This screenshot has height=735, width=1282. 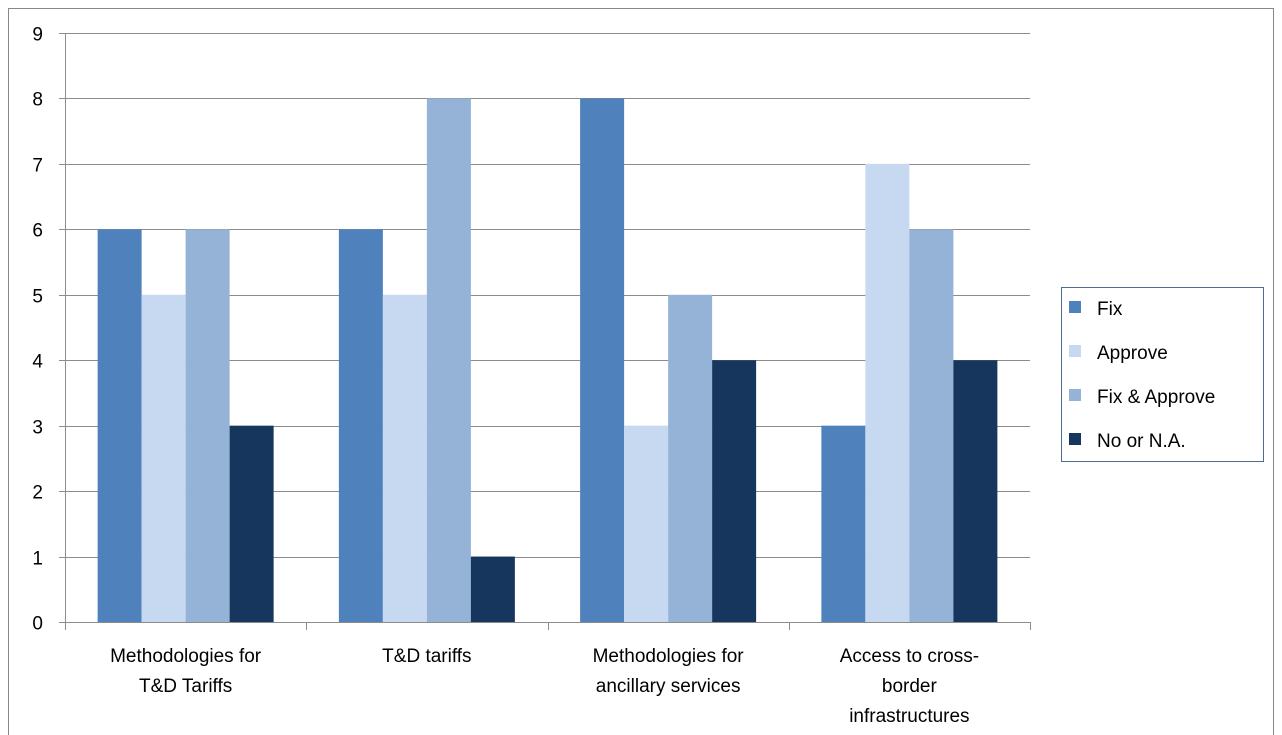 What do you see at coordinates (37, 330) in the screenshot?
I see `y-tick-labels: 0 1 2 3 4 5 6 7 8 9` at bounding box center [37, 330].